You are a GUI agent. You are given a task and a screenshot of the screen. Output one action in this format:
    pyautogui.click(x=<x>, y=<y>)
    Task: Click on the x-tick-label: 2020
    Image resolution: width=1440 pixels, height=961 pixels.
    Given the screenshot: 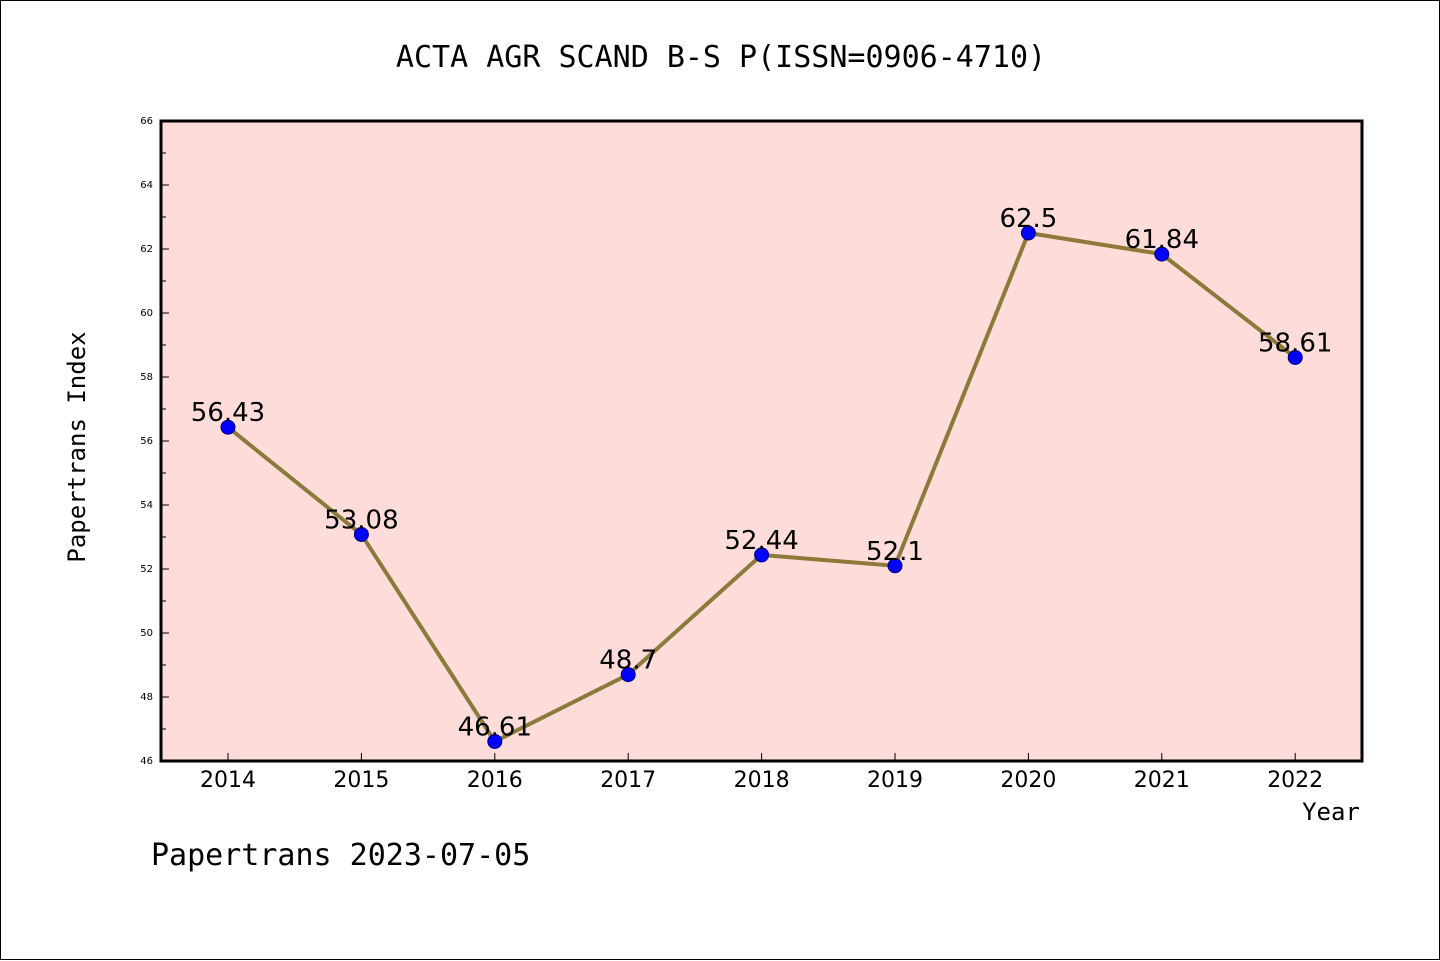 What is the action you would take?
    pyautogui.click(x=1028, y=780)
    